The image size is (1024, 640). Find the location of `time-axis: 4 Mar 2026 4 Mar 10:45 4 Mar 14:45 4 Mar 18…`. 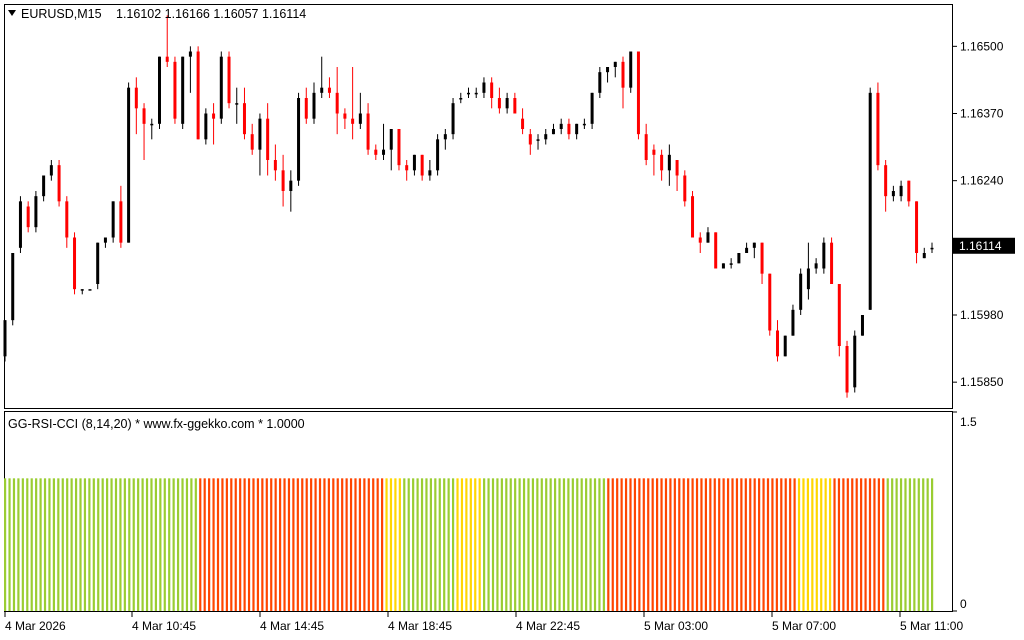

time-axis: 4 Mar 2026 4 Mar 10:45 4 Mar 14:45 4 Mar 18… is located at coordinates (483, 622).